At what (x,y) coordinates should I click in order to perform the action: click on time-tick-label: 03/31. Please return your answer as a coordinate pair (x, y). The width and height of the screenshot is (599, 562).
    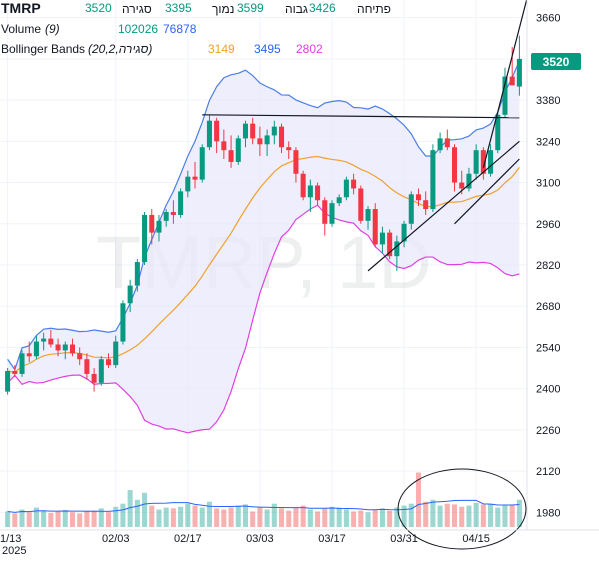
    Looking at the image, I should click on (404, 539).